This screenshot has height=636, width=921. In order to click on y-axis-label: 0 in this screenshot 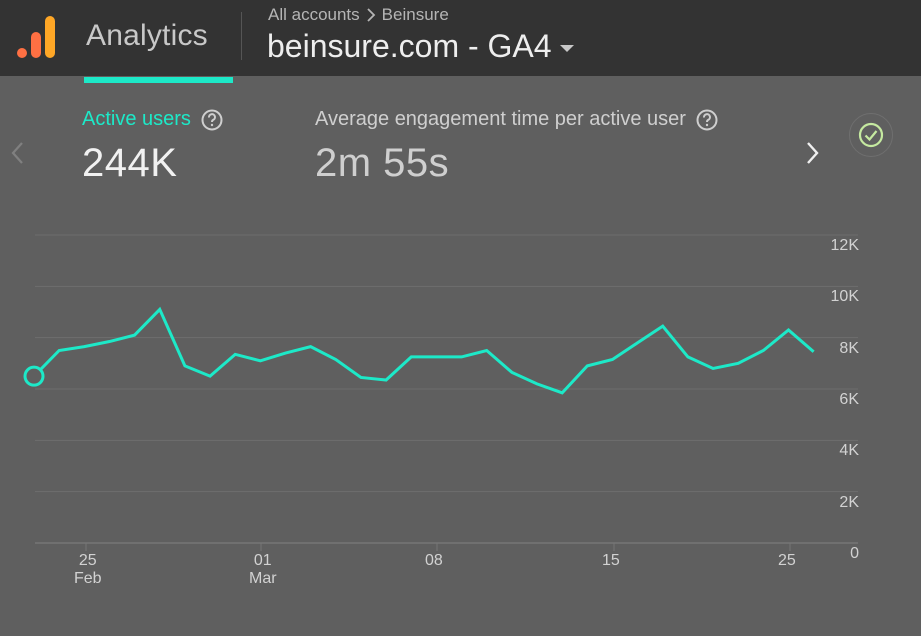, I will do `click(854, 553)`.